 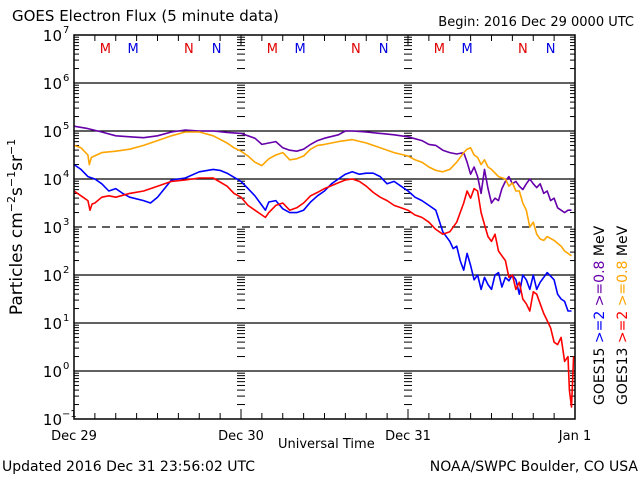 I want to click on y-tick-exponent: 3, so click(x=66, y=222).